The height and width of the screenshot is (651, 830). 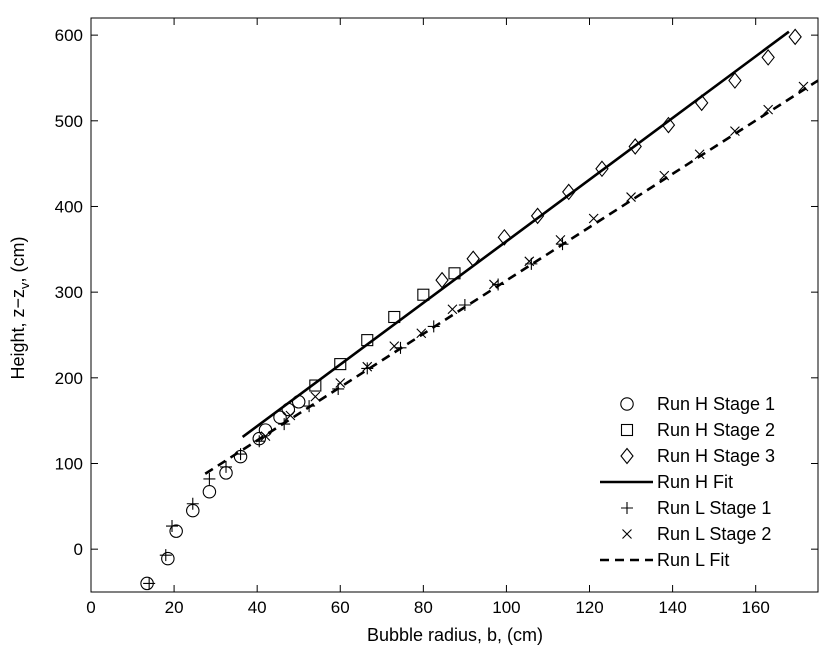 I want to click on legend-label: Run L Stage 1, so click(x=714, y=508).